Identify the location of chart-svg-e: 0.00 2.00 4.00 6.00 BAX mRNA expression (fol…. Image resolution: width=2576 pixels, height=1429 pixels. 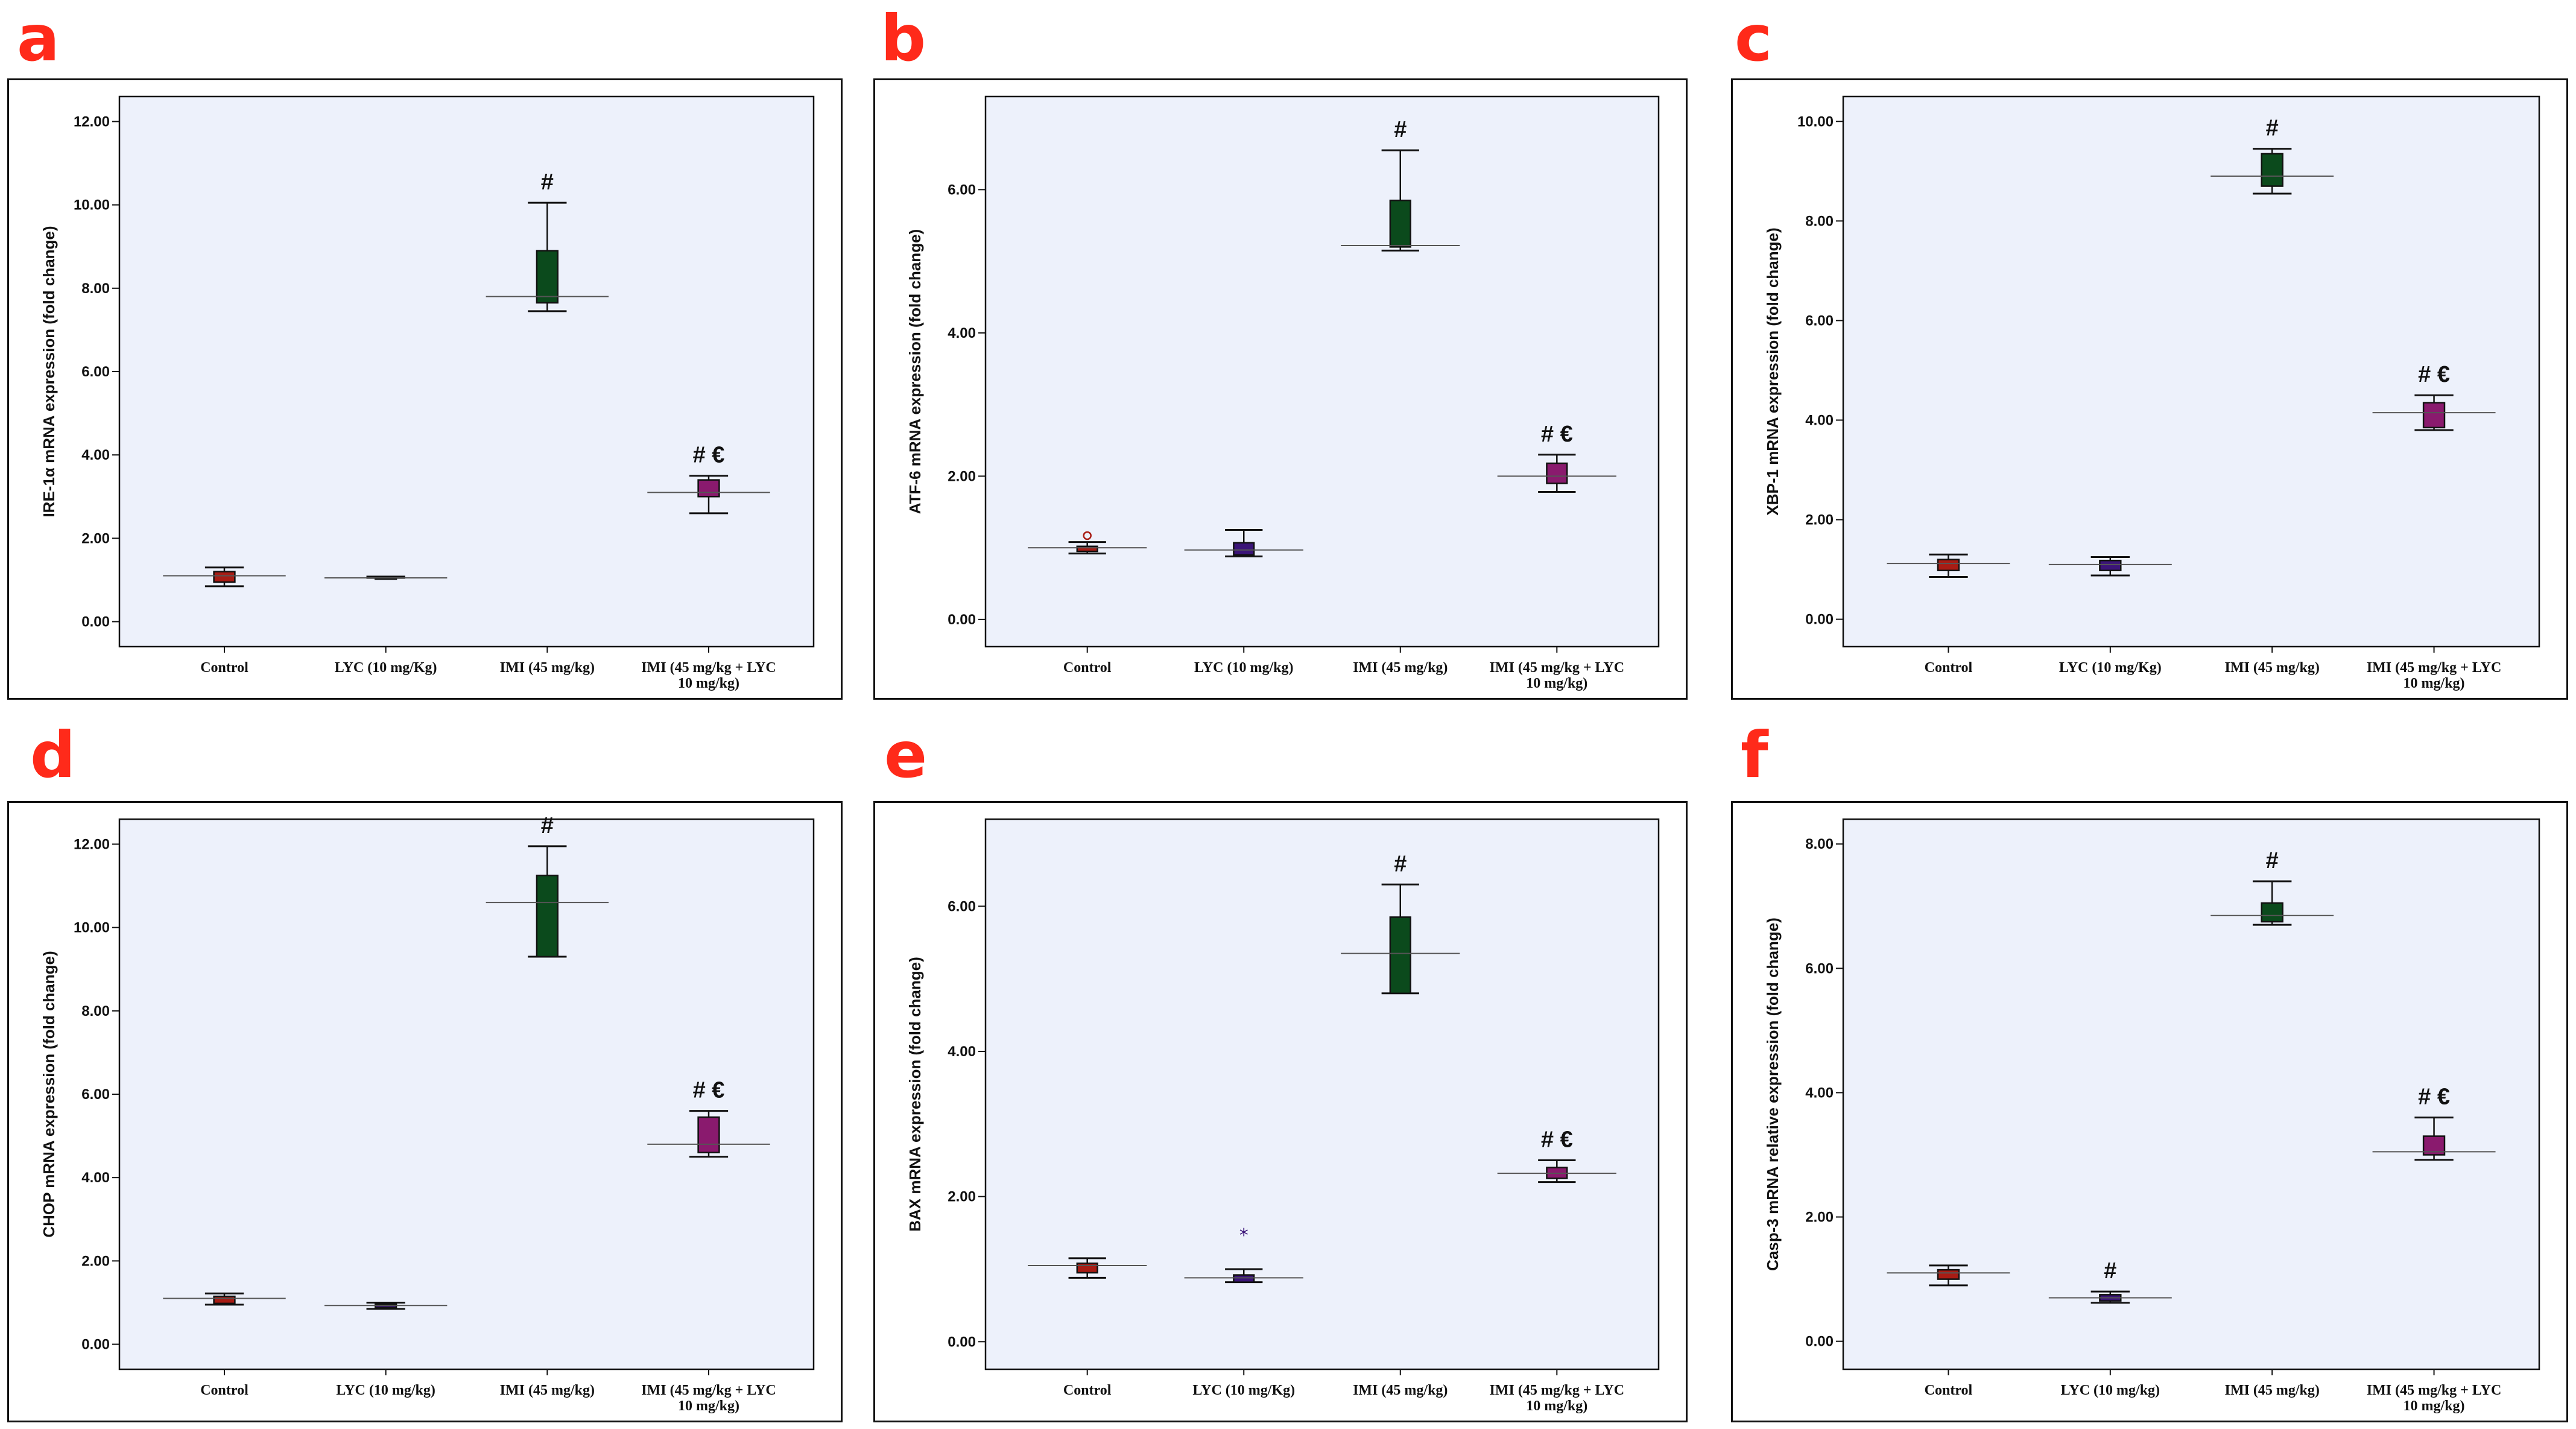
(1283, 1116).